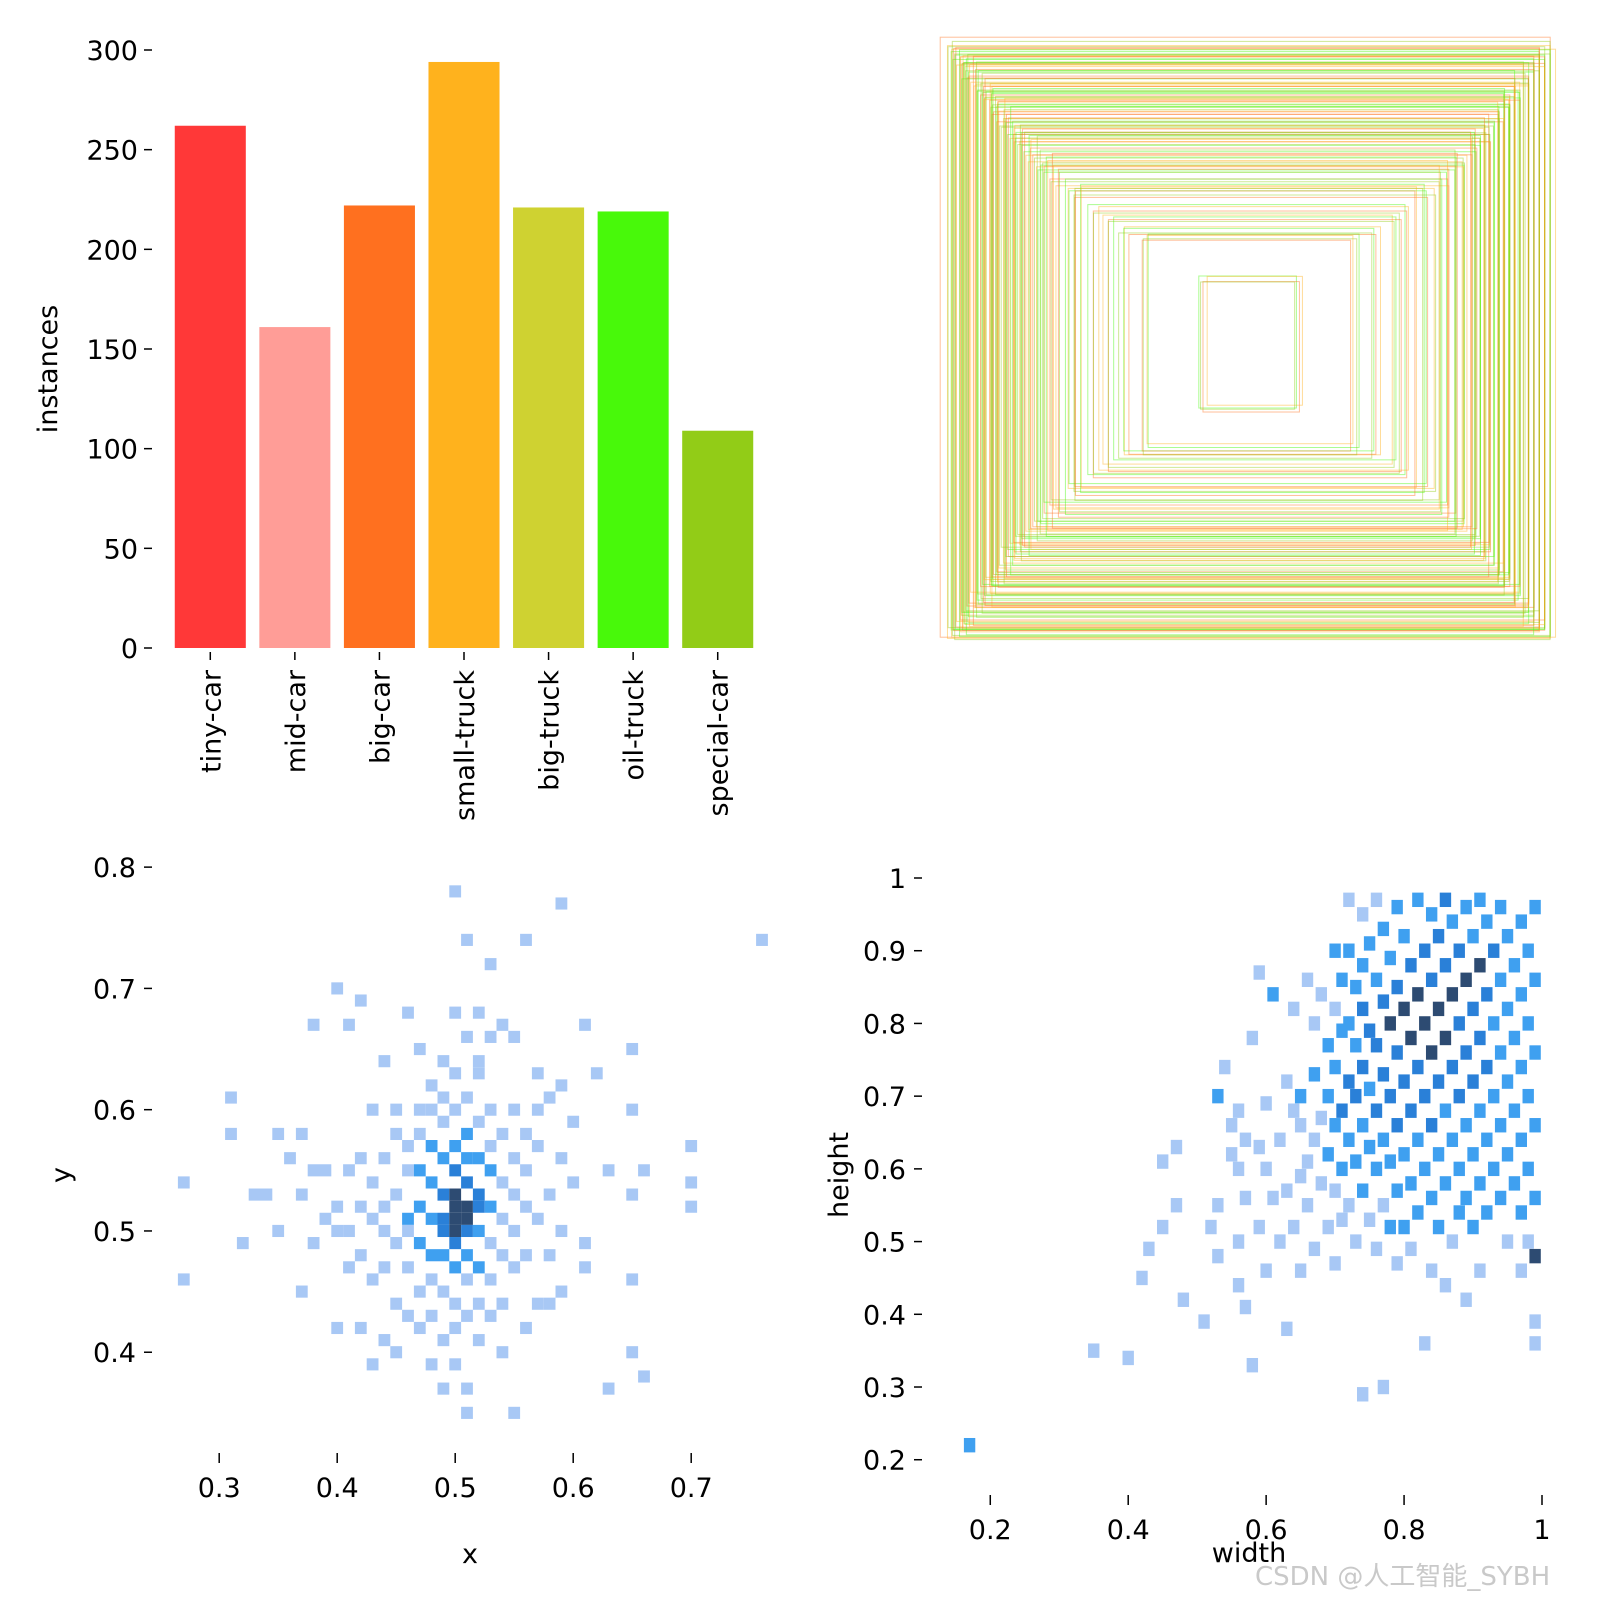 The width and height of the screenshot is (1600, 1600). Describe the element at coordinates (114, 1232) in the screenshot. I see `y-tick-label: 0.5` at that location.